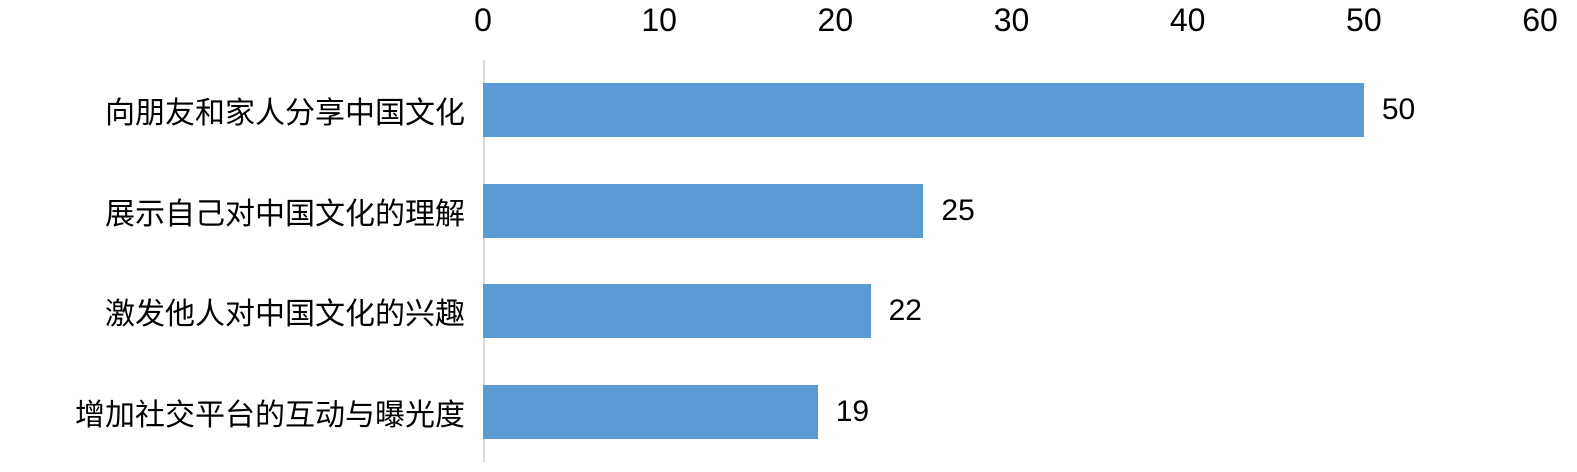 Image resolution: width=1577 pixels, height=472 pixels. What do you see at coordinates (285, 114) in the screenshot?
I see `category-label: 向朋友和家人分享中国文化` at bounding box center [285, 114].